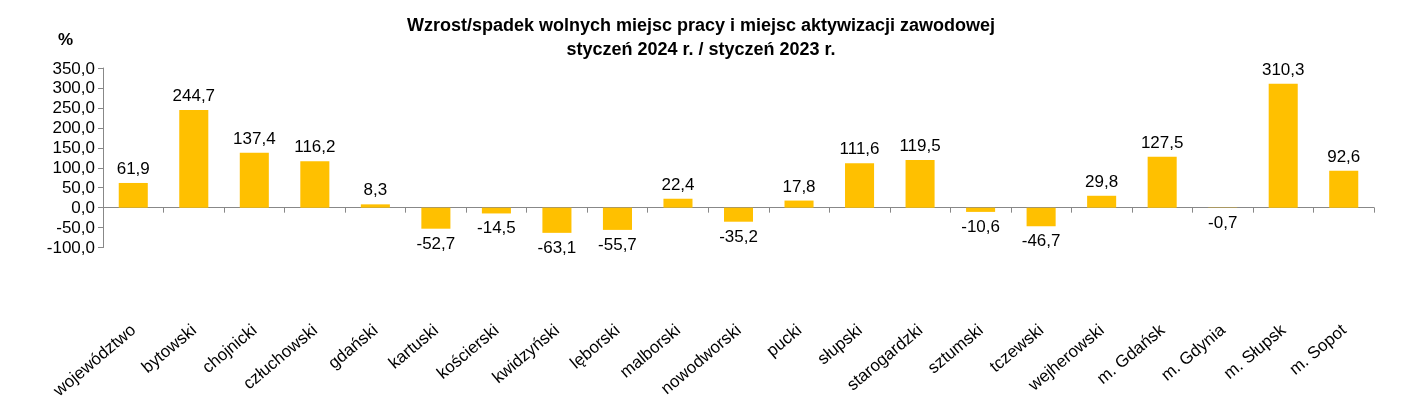 Image resolution: width=1402 pixels, height=409 pixels. I want to click on data-label: -14,5, so click(496, 228).